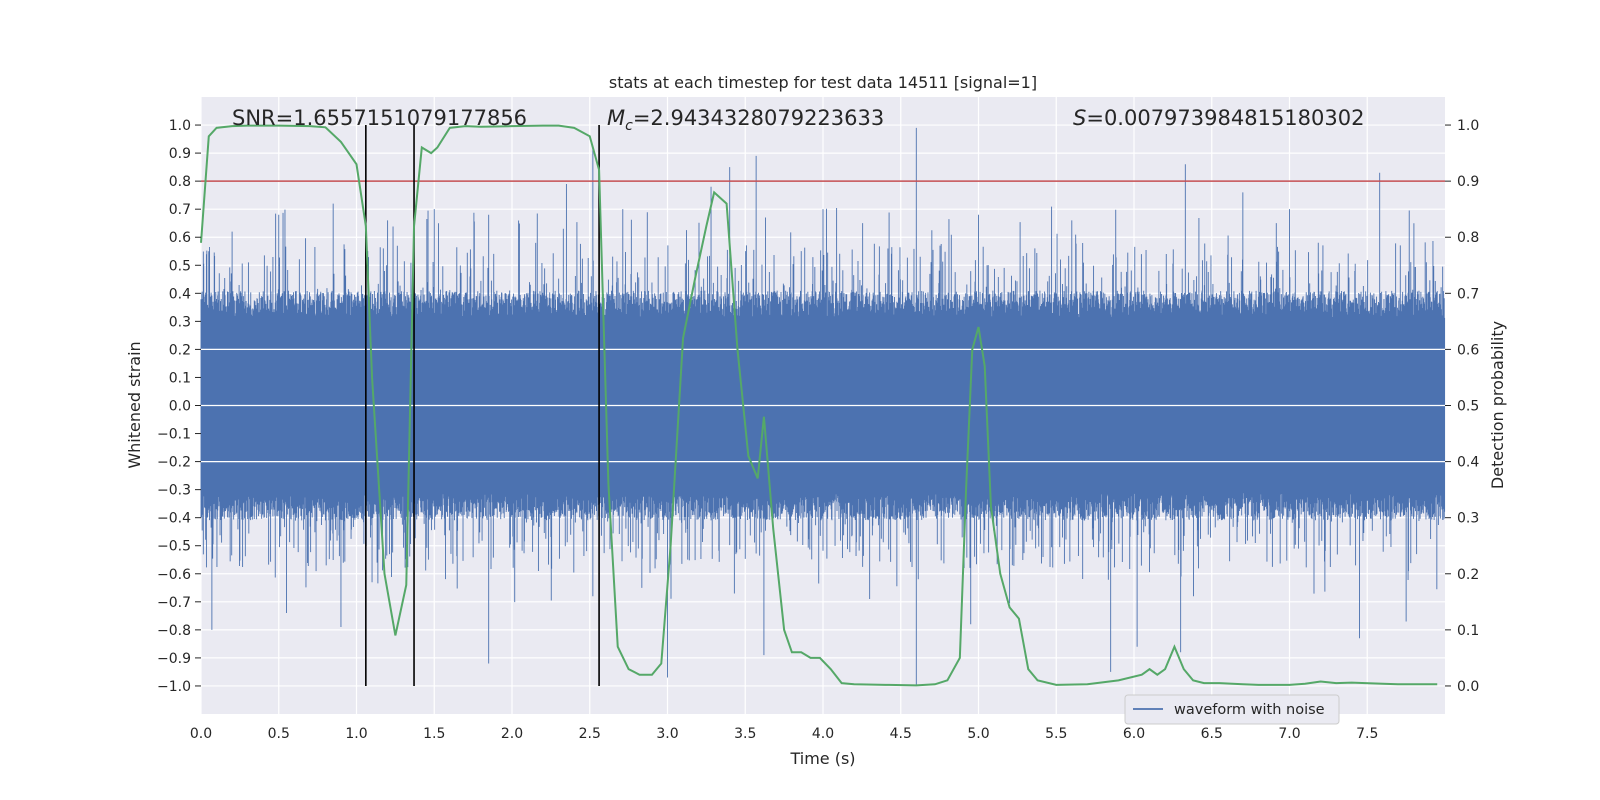 The height and width of the screenshot is (800, 1600). What do you see at coordinates (180, 266) in the screenshot?
I see `y-tick-label: 0.5` at bounding box center [180, 266].